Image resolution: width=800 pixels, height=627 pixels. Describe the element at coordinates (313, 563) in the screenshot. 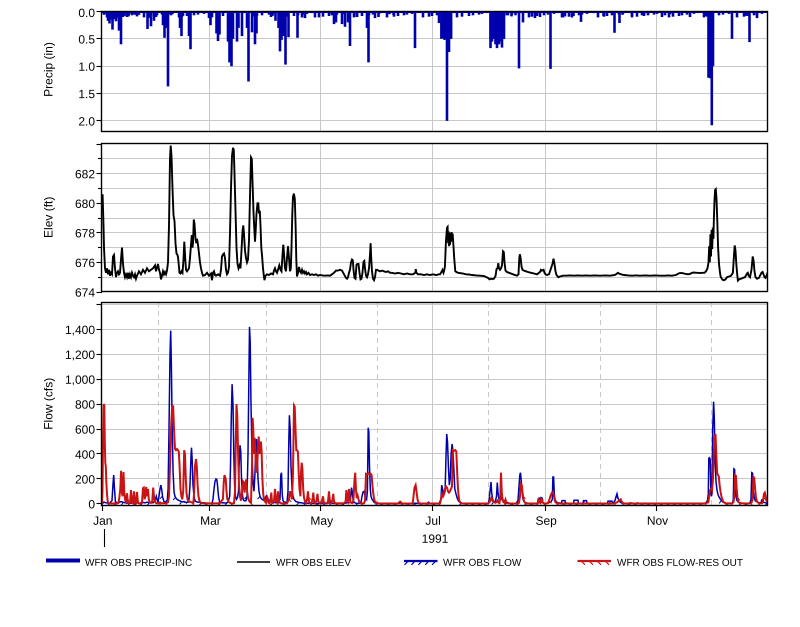

I see `svg-text: WFR OBS ELEV` at that location.